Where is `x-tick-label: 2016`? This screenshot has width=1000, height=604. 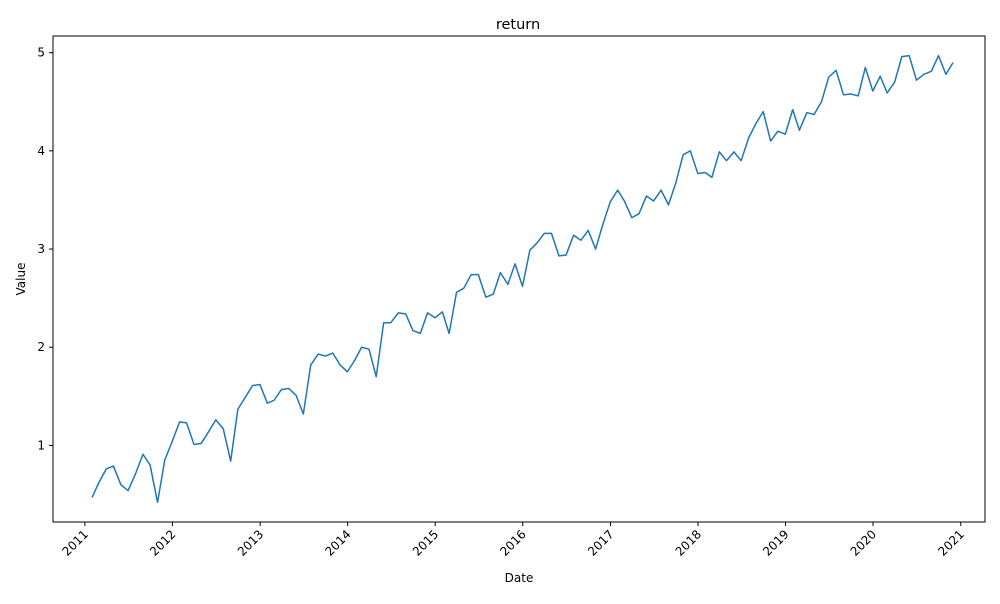 x-tick-label: 2016 is located at coordinates (512, 542).